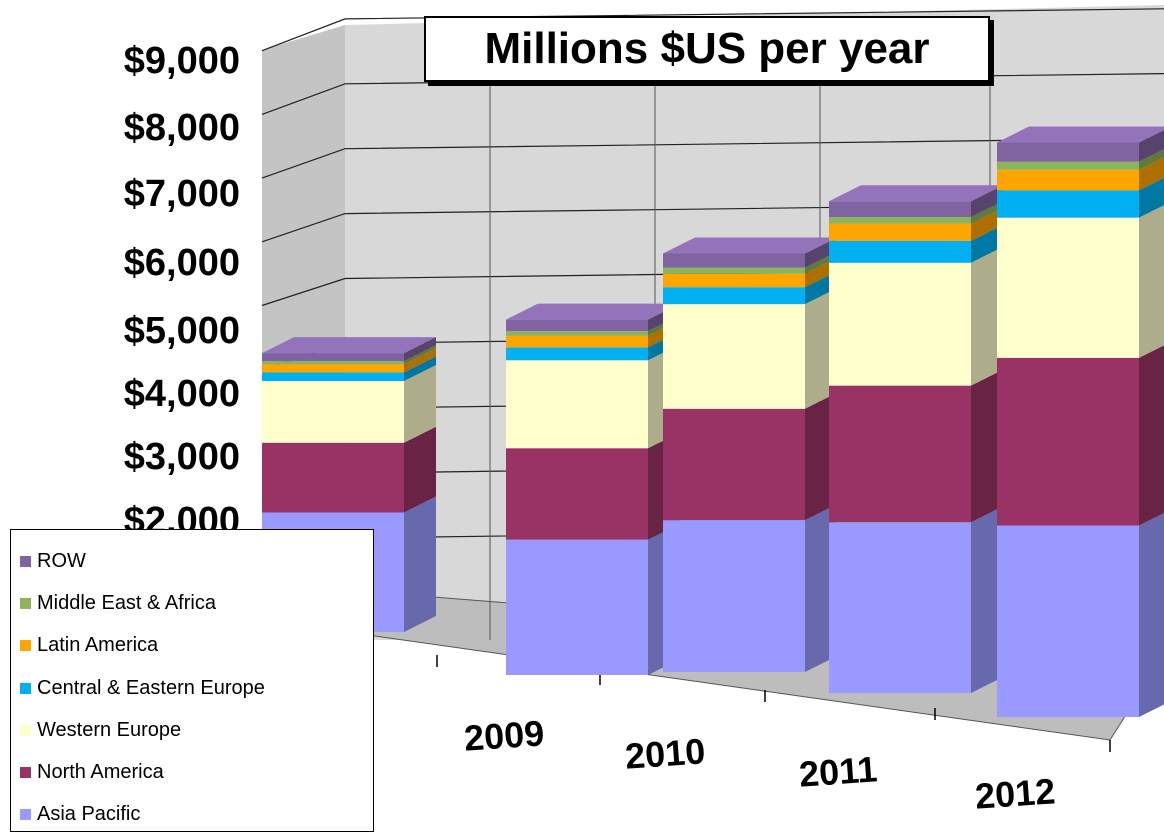 The height and width of the screenshot is (836, 1164). Describe the element at coordinates (89, 814) in the screenshot. I see `legend-label: Asia Pacific` at that location.